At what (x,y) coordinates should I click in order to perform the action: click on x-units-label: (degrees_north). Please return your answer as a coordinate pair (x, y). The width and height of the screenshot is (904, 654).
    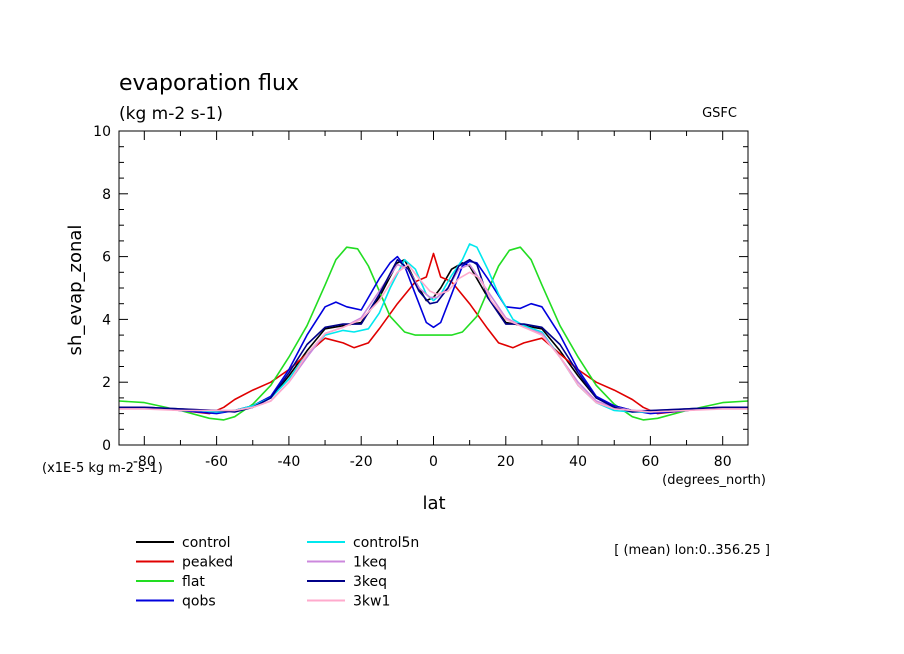
    Looking at the image, I should click on (714, 480).